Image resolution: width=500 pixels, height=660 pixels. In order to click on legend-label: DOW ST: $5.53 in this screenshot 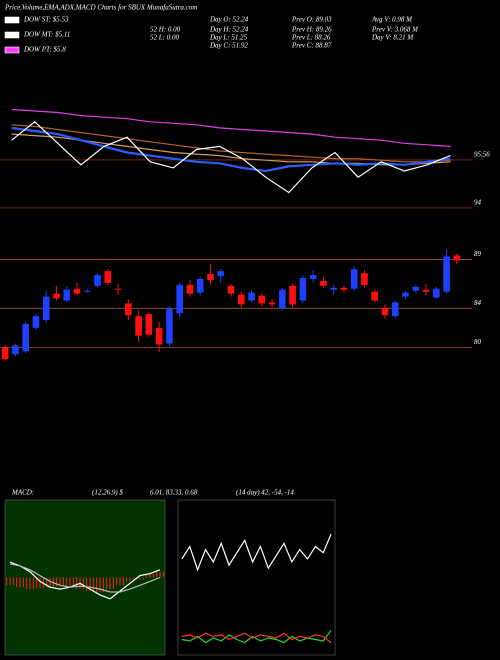, I will do `click(46, 20)`.